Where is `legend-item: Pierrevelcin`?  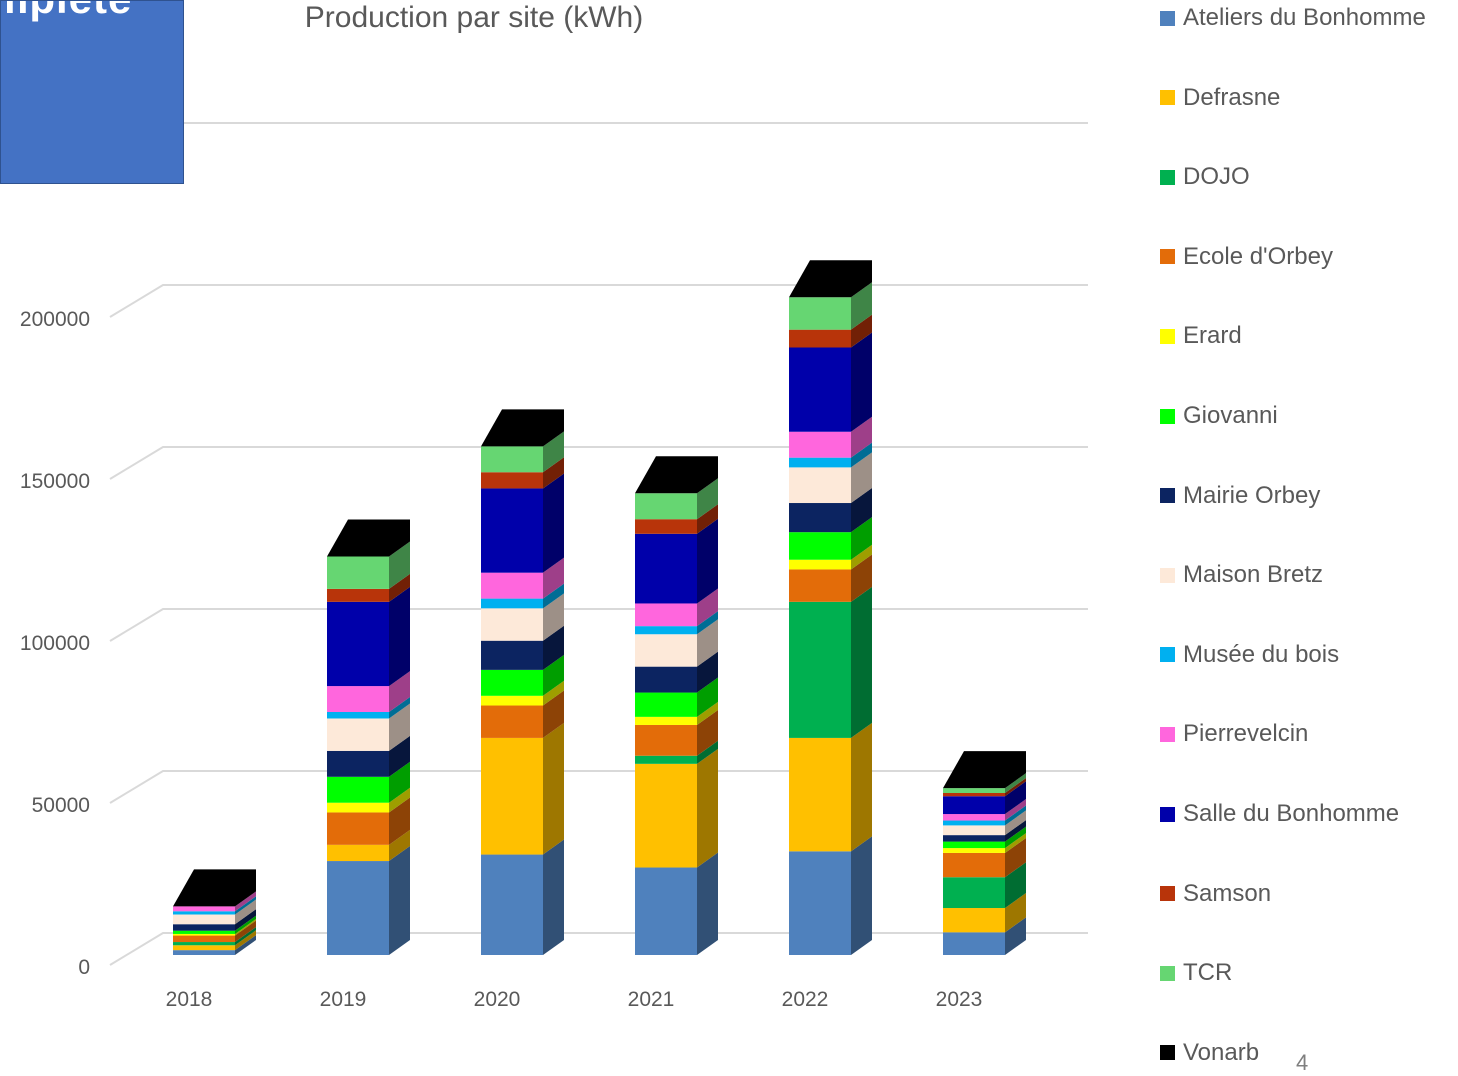 legend-item: Pierrevelcin is located at coordinates (1234, 734).